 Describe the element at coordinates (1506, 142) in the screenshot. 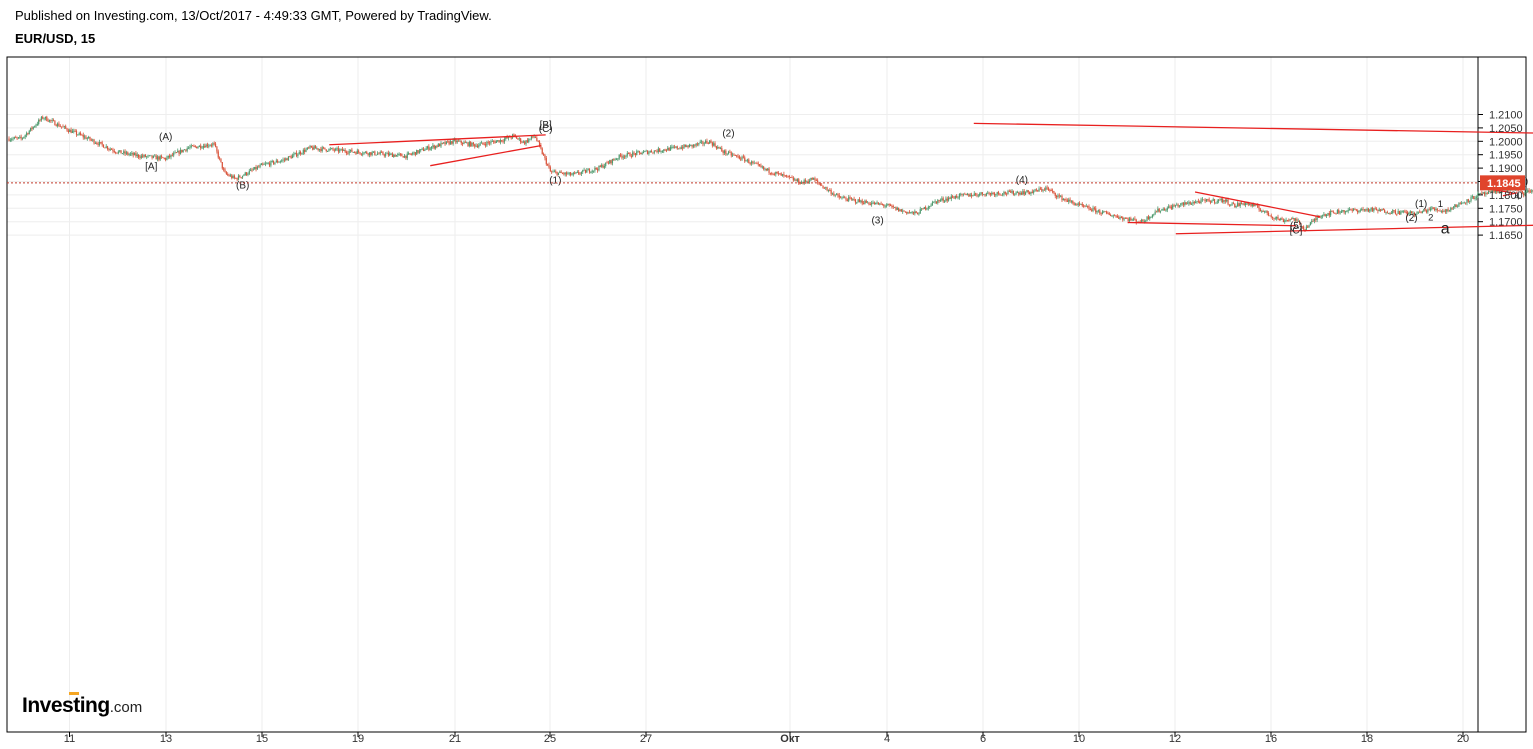

I see `y-tick-label: 1.2000` at that location.